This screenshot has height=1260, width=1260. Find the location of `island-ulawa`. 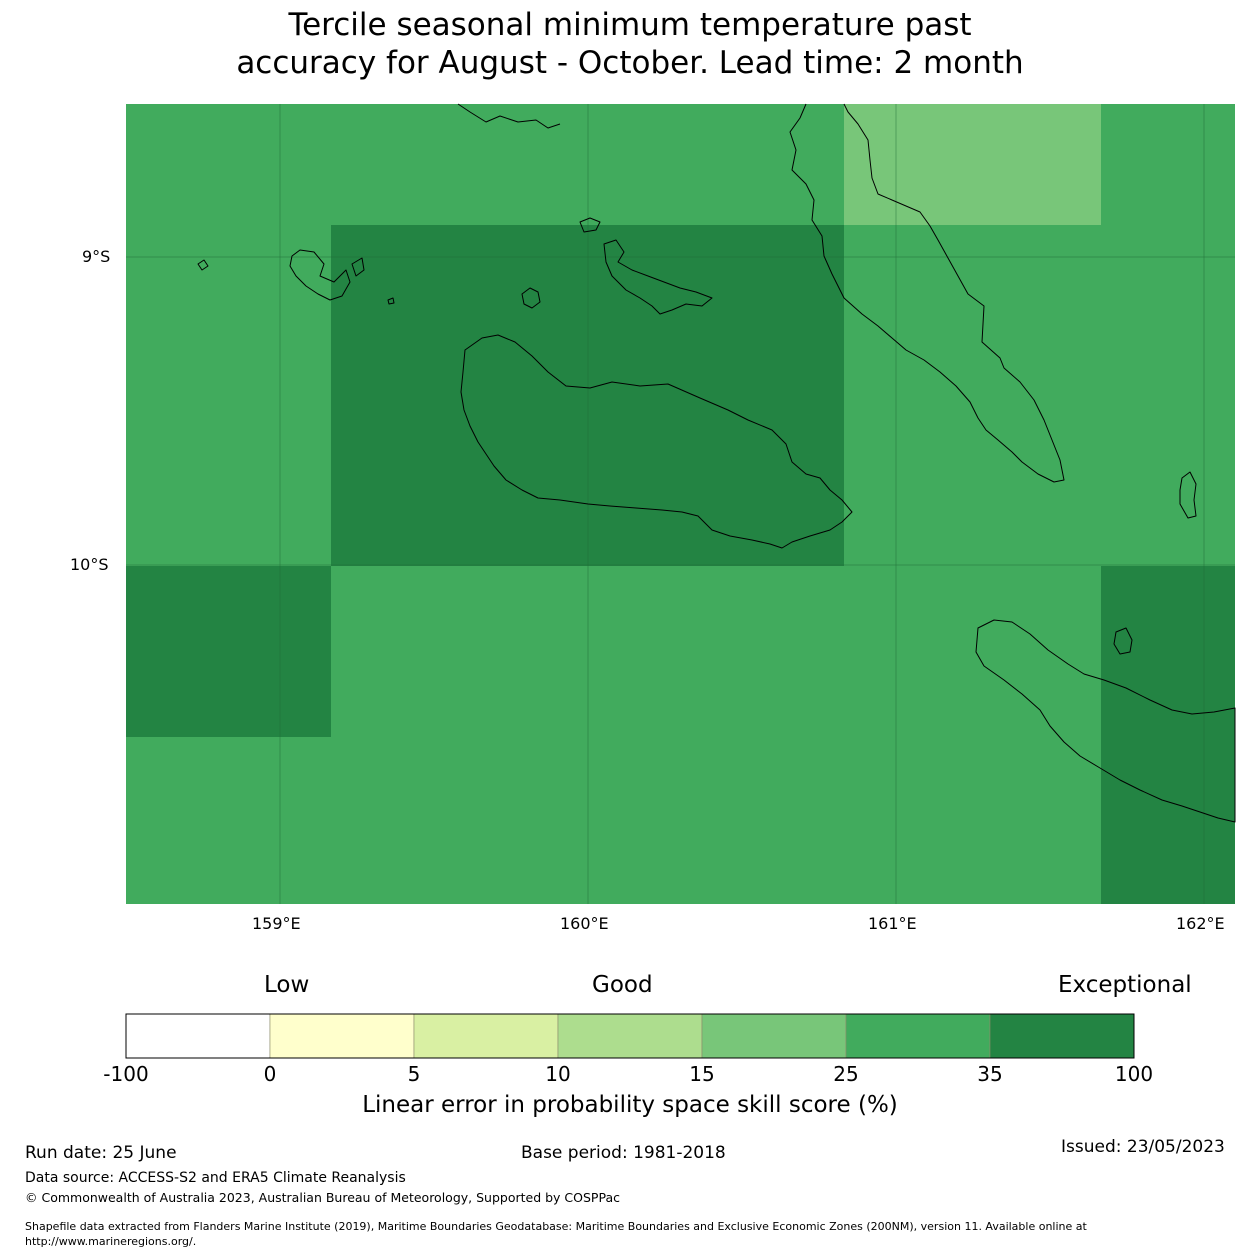

island-ulawa is located at coordinates (1188, 495).